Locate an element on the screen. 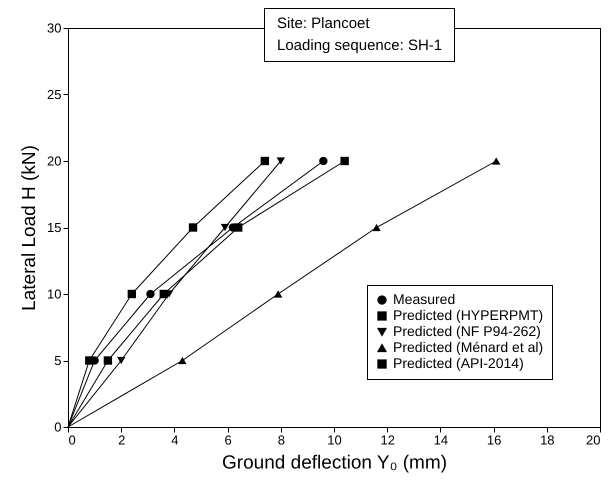 This screenshot has width=609, height=488. legend-label: Predicted (API-2014) is located at coordinates (458, 363).